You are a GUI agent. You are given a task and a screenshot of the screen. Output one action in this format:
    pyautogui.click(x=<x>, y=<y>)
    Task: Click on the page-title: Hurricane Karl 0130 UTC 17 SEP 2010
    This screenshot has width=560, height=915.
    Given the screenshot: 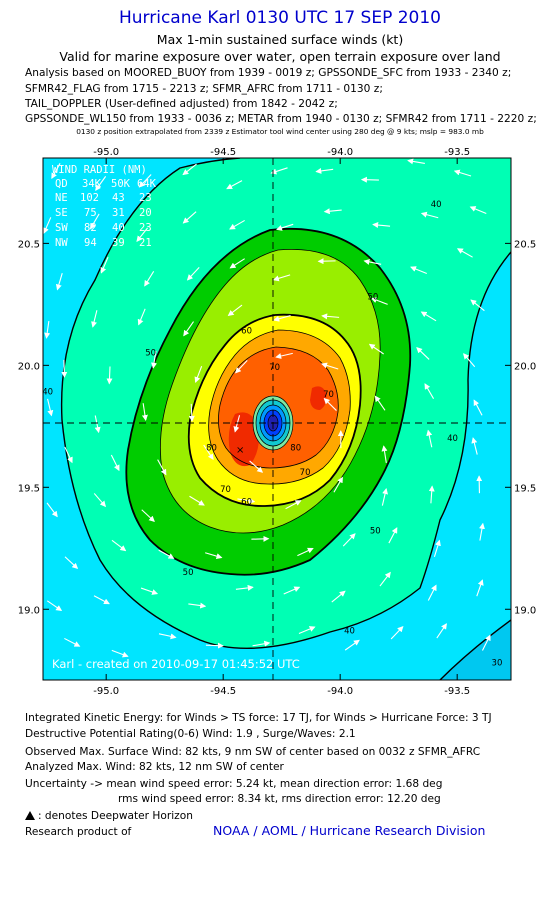 What is the action you would take?
    pyautogui.click(x=279, y=18)
    